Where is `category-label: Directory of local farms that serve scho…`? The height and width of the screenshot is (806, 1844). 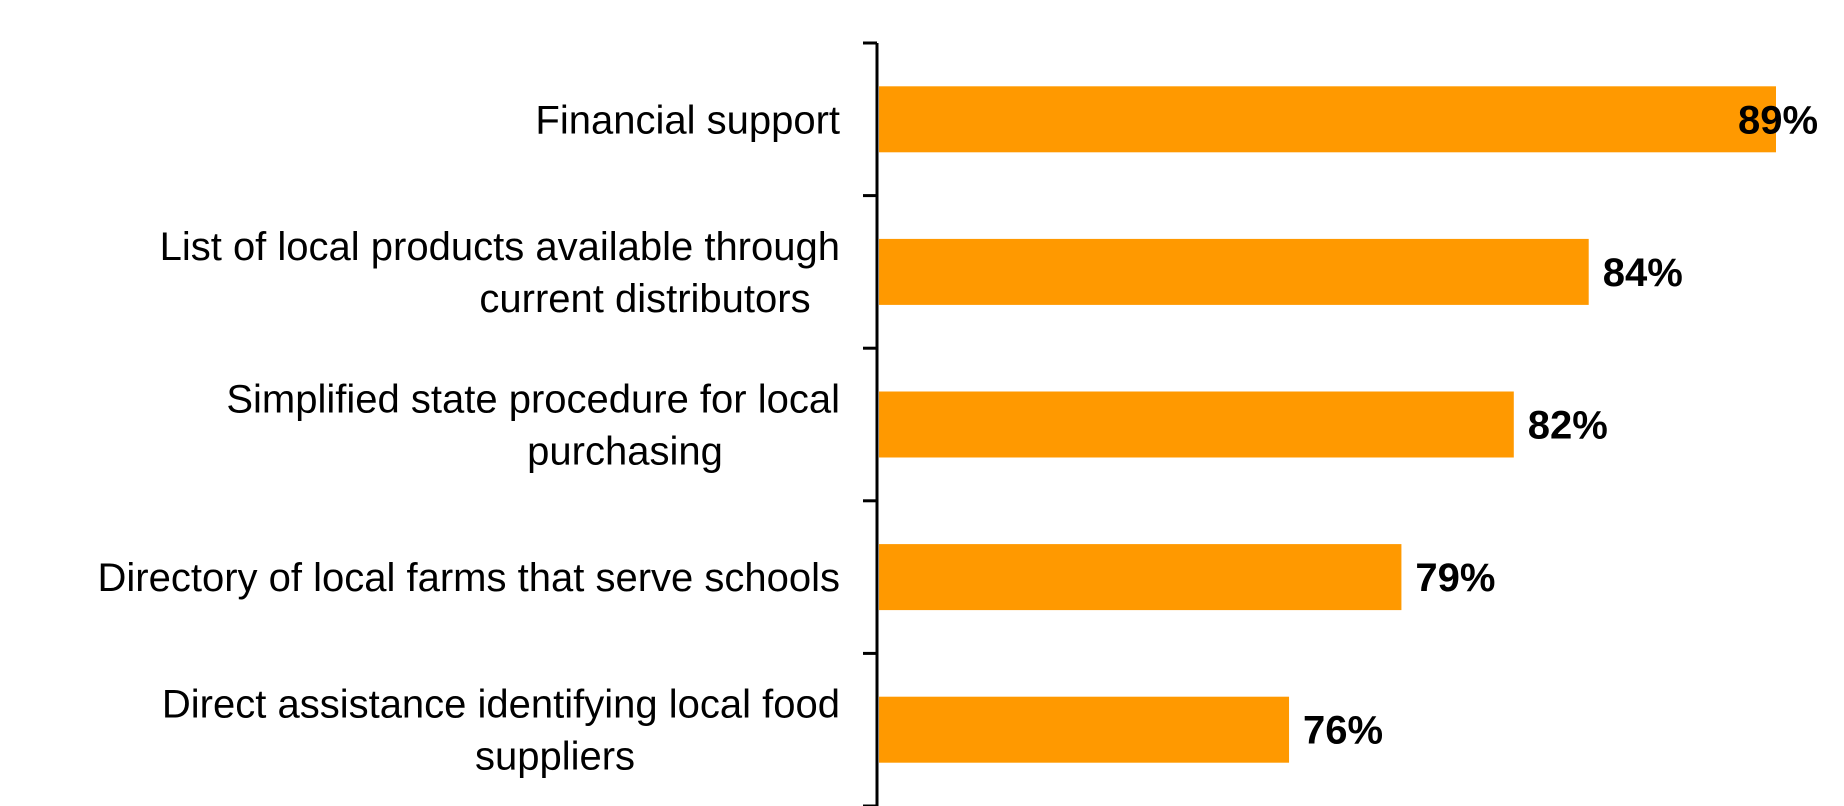 category-label: Directory of local farms that serve scho… is located at coordinates (469, 578).